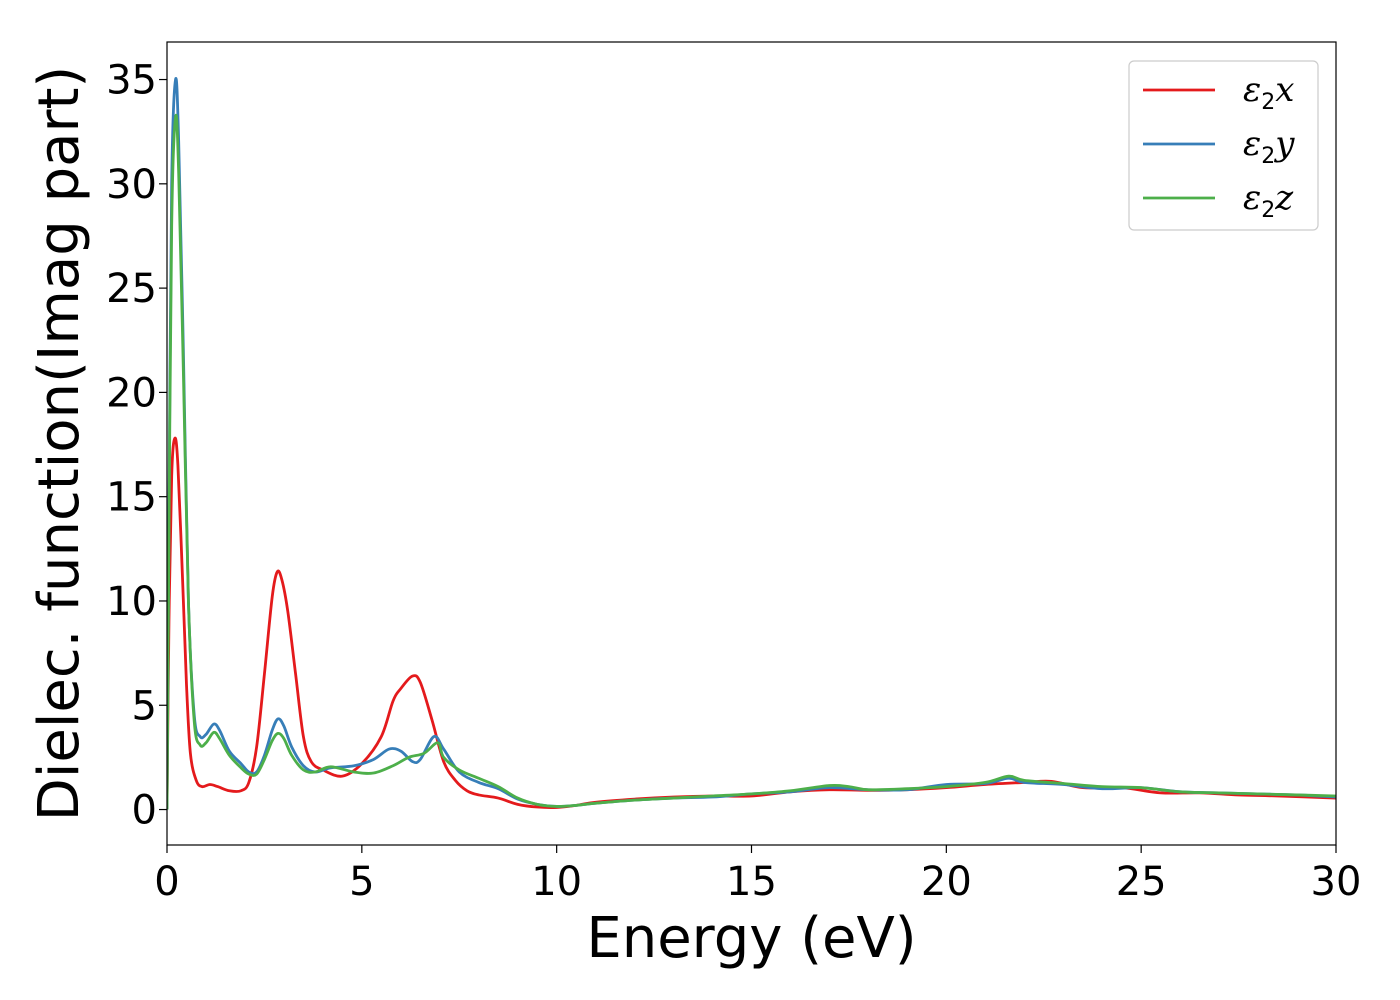 The image size is (1400, 1000). What do you see at coordinates (1269, 146) in the screenshot?
I see `legend-label: ε2y` at bounding box center [1269, 146].